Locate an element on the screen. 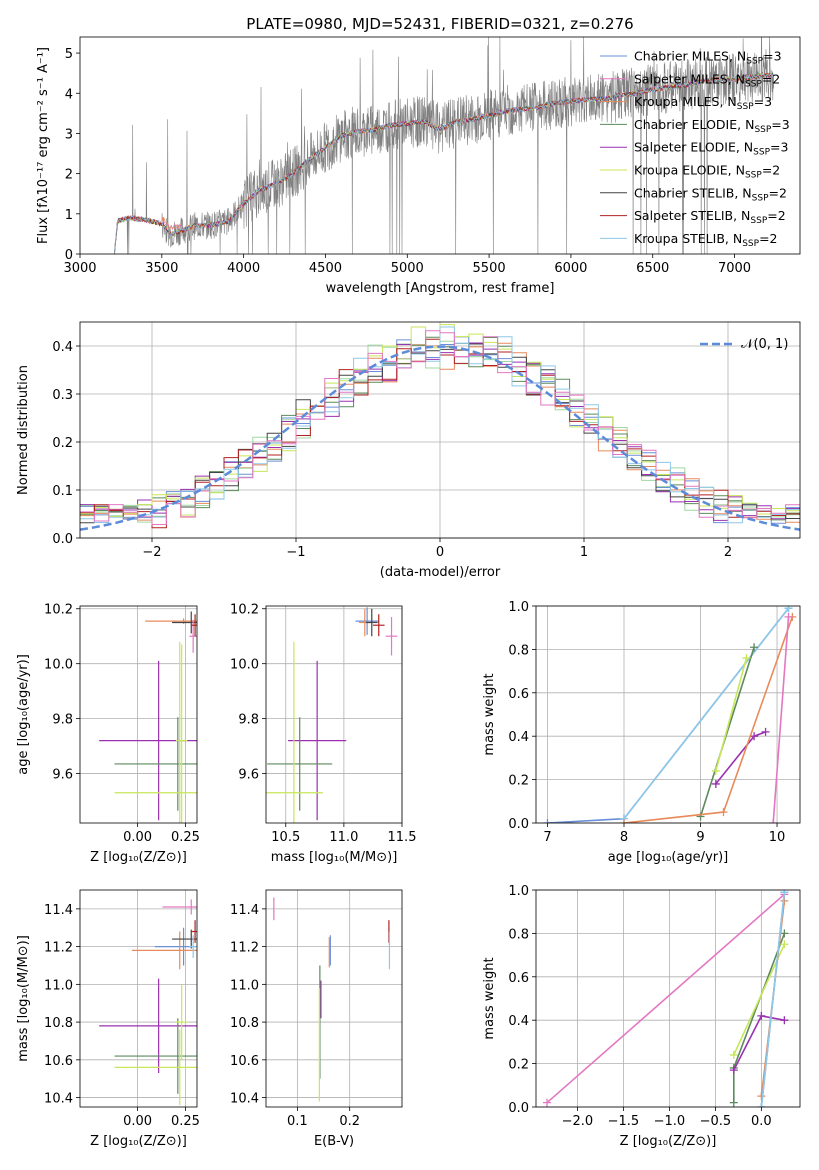  y-tick-label: 5 is located at coordinates (69, 54).